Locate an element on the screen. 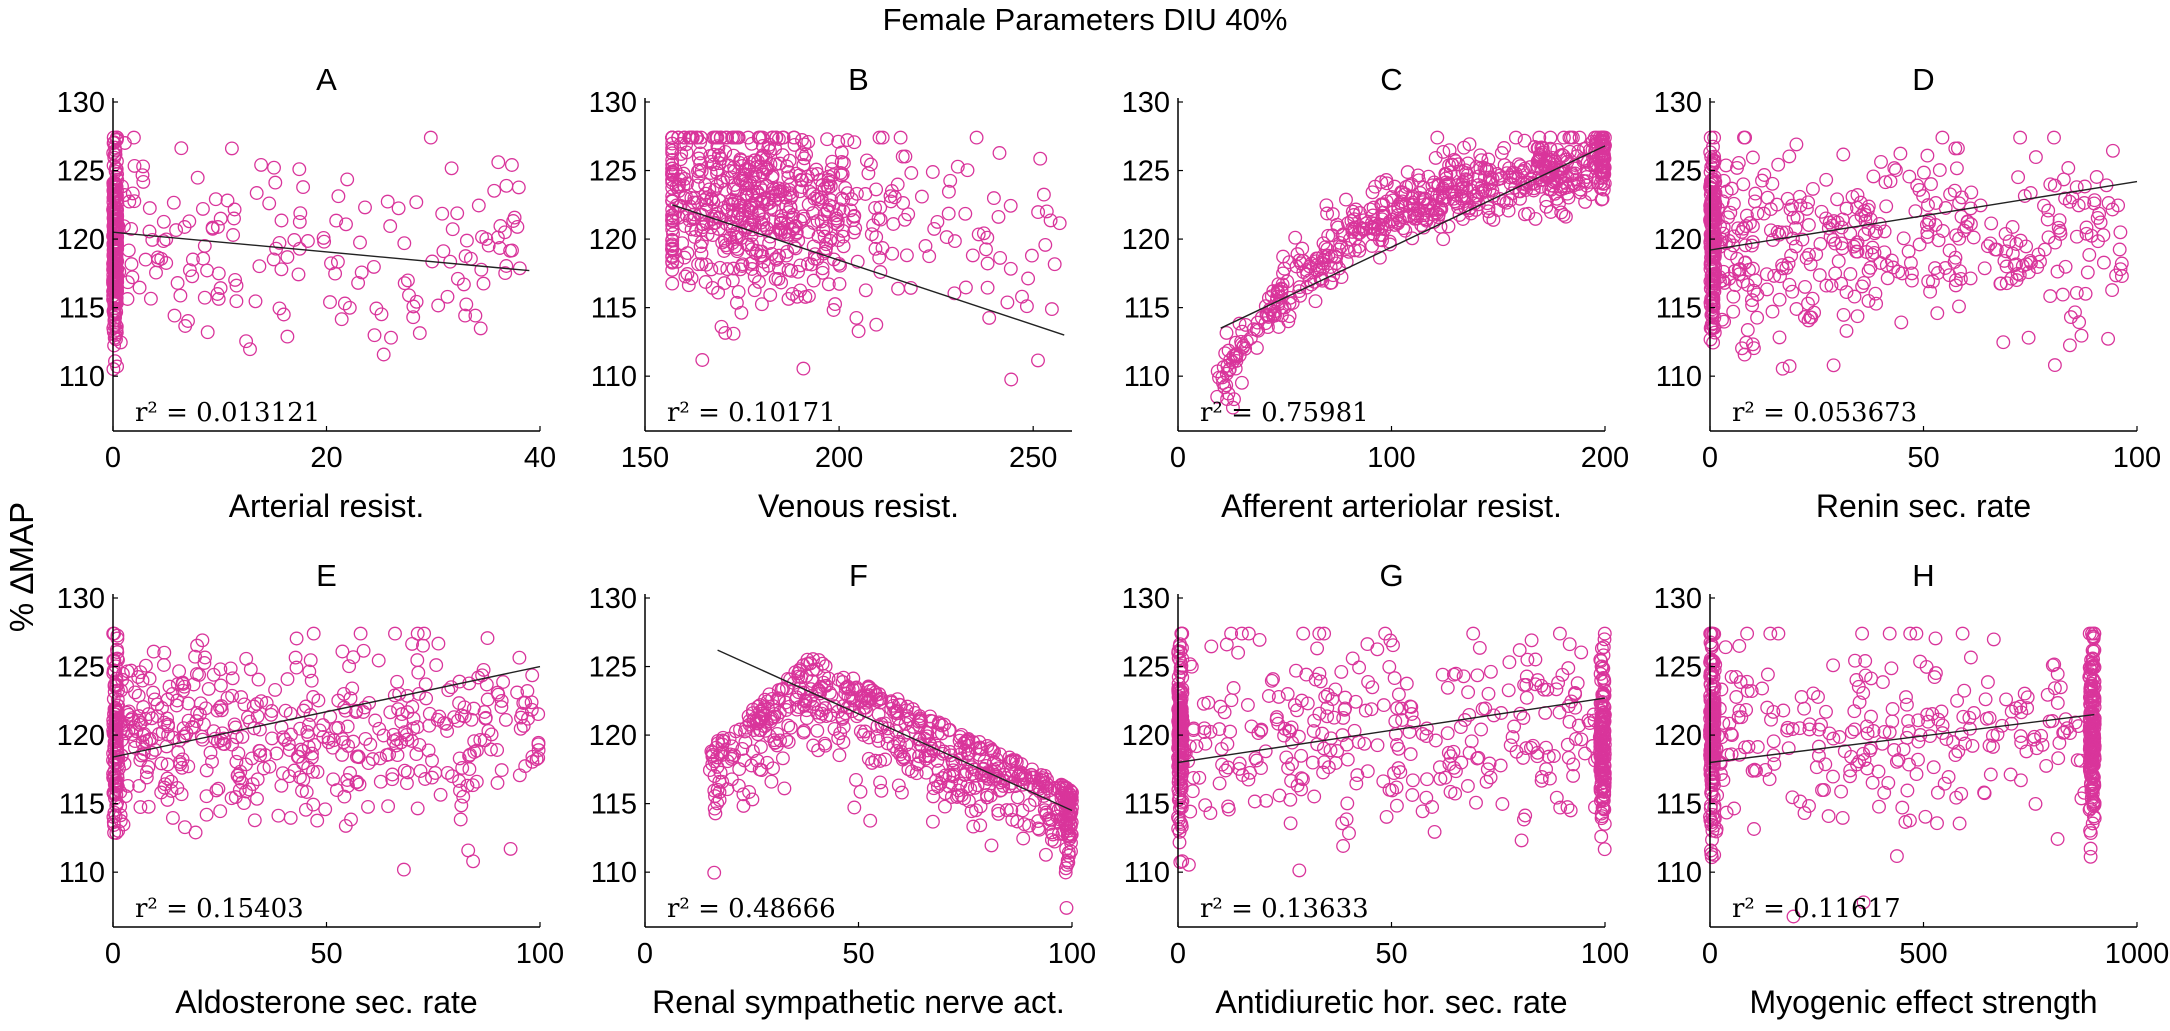 Image resolution: width=2170 pixels, height=1031 pixels. panel-f-title: F is located at coordinates (858, 575).